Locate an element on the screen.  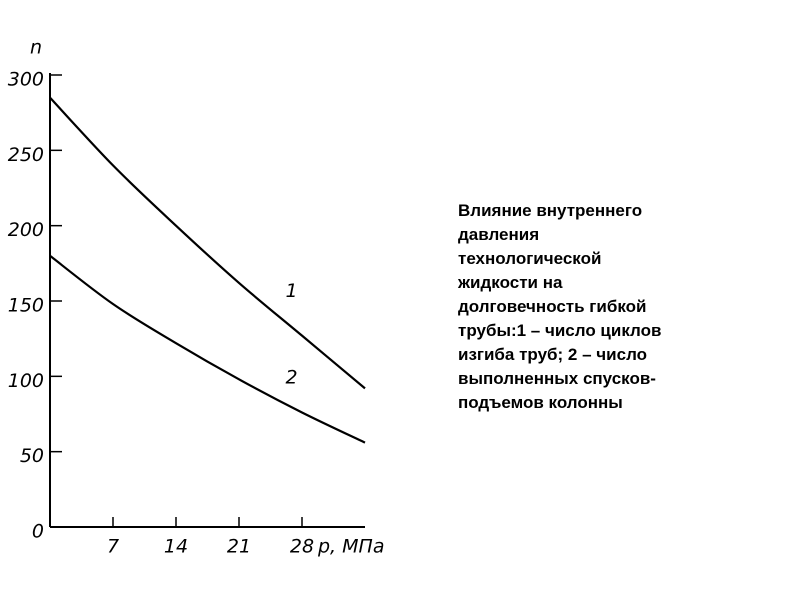
caption-line: Влияние внутреннего is located at coordinates (550, 210).